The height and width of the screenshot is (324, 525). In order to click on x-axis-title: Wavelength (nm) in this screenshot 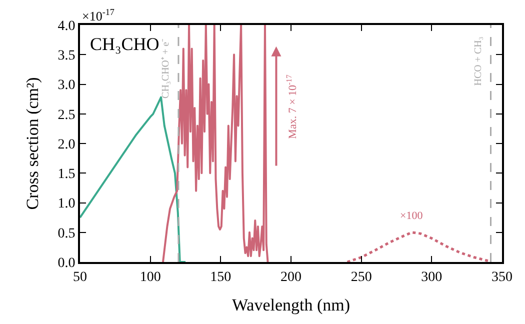, I will do `click(291, 305)`.